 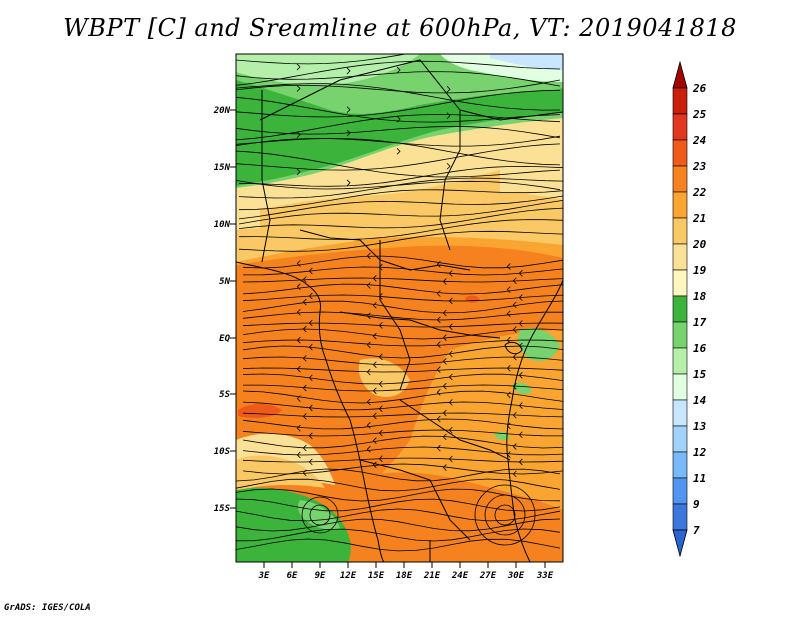 What do you see at coordinates (292, 576) in the screenshot?
I see `lon-label: 6E` at bounding box center [292, 576].